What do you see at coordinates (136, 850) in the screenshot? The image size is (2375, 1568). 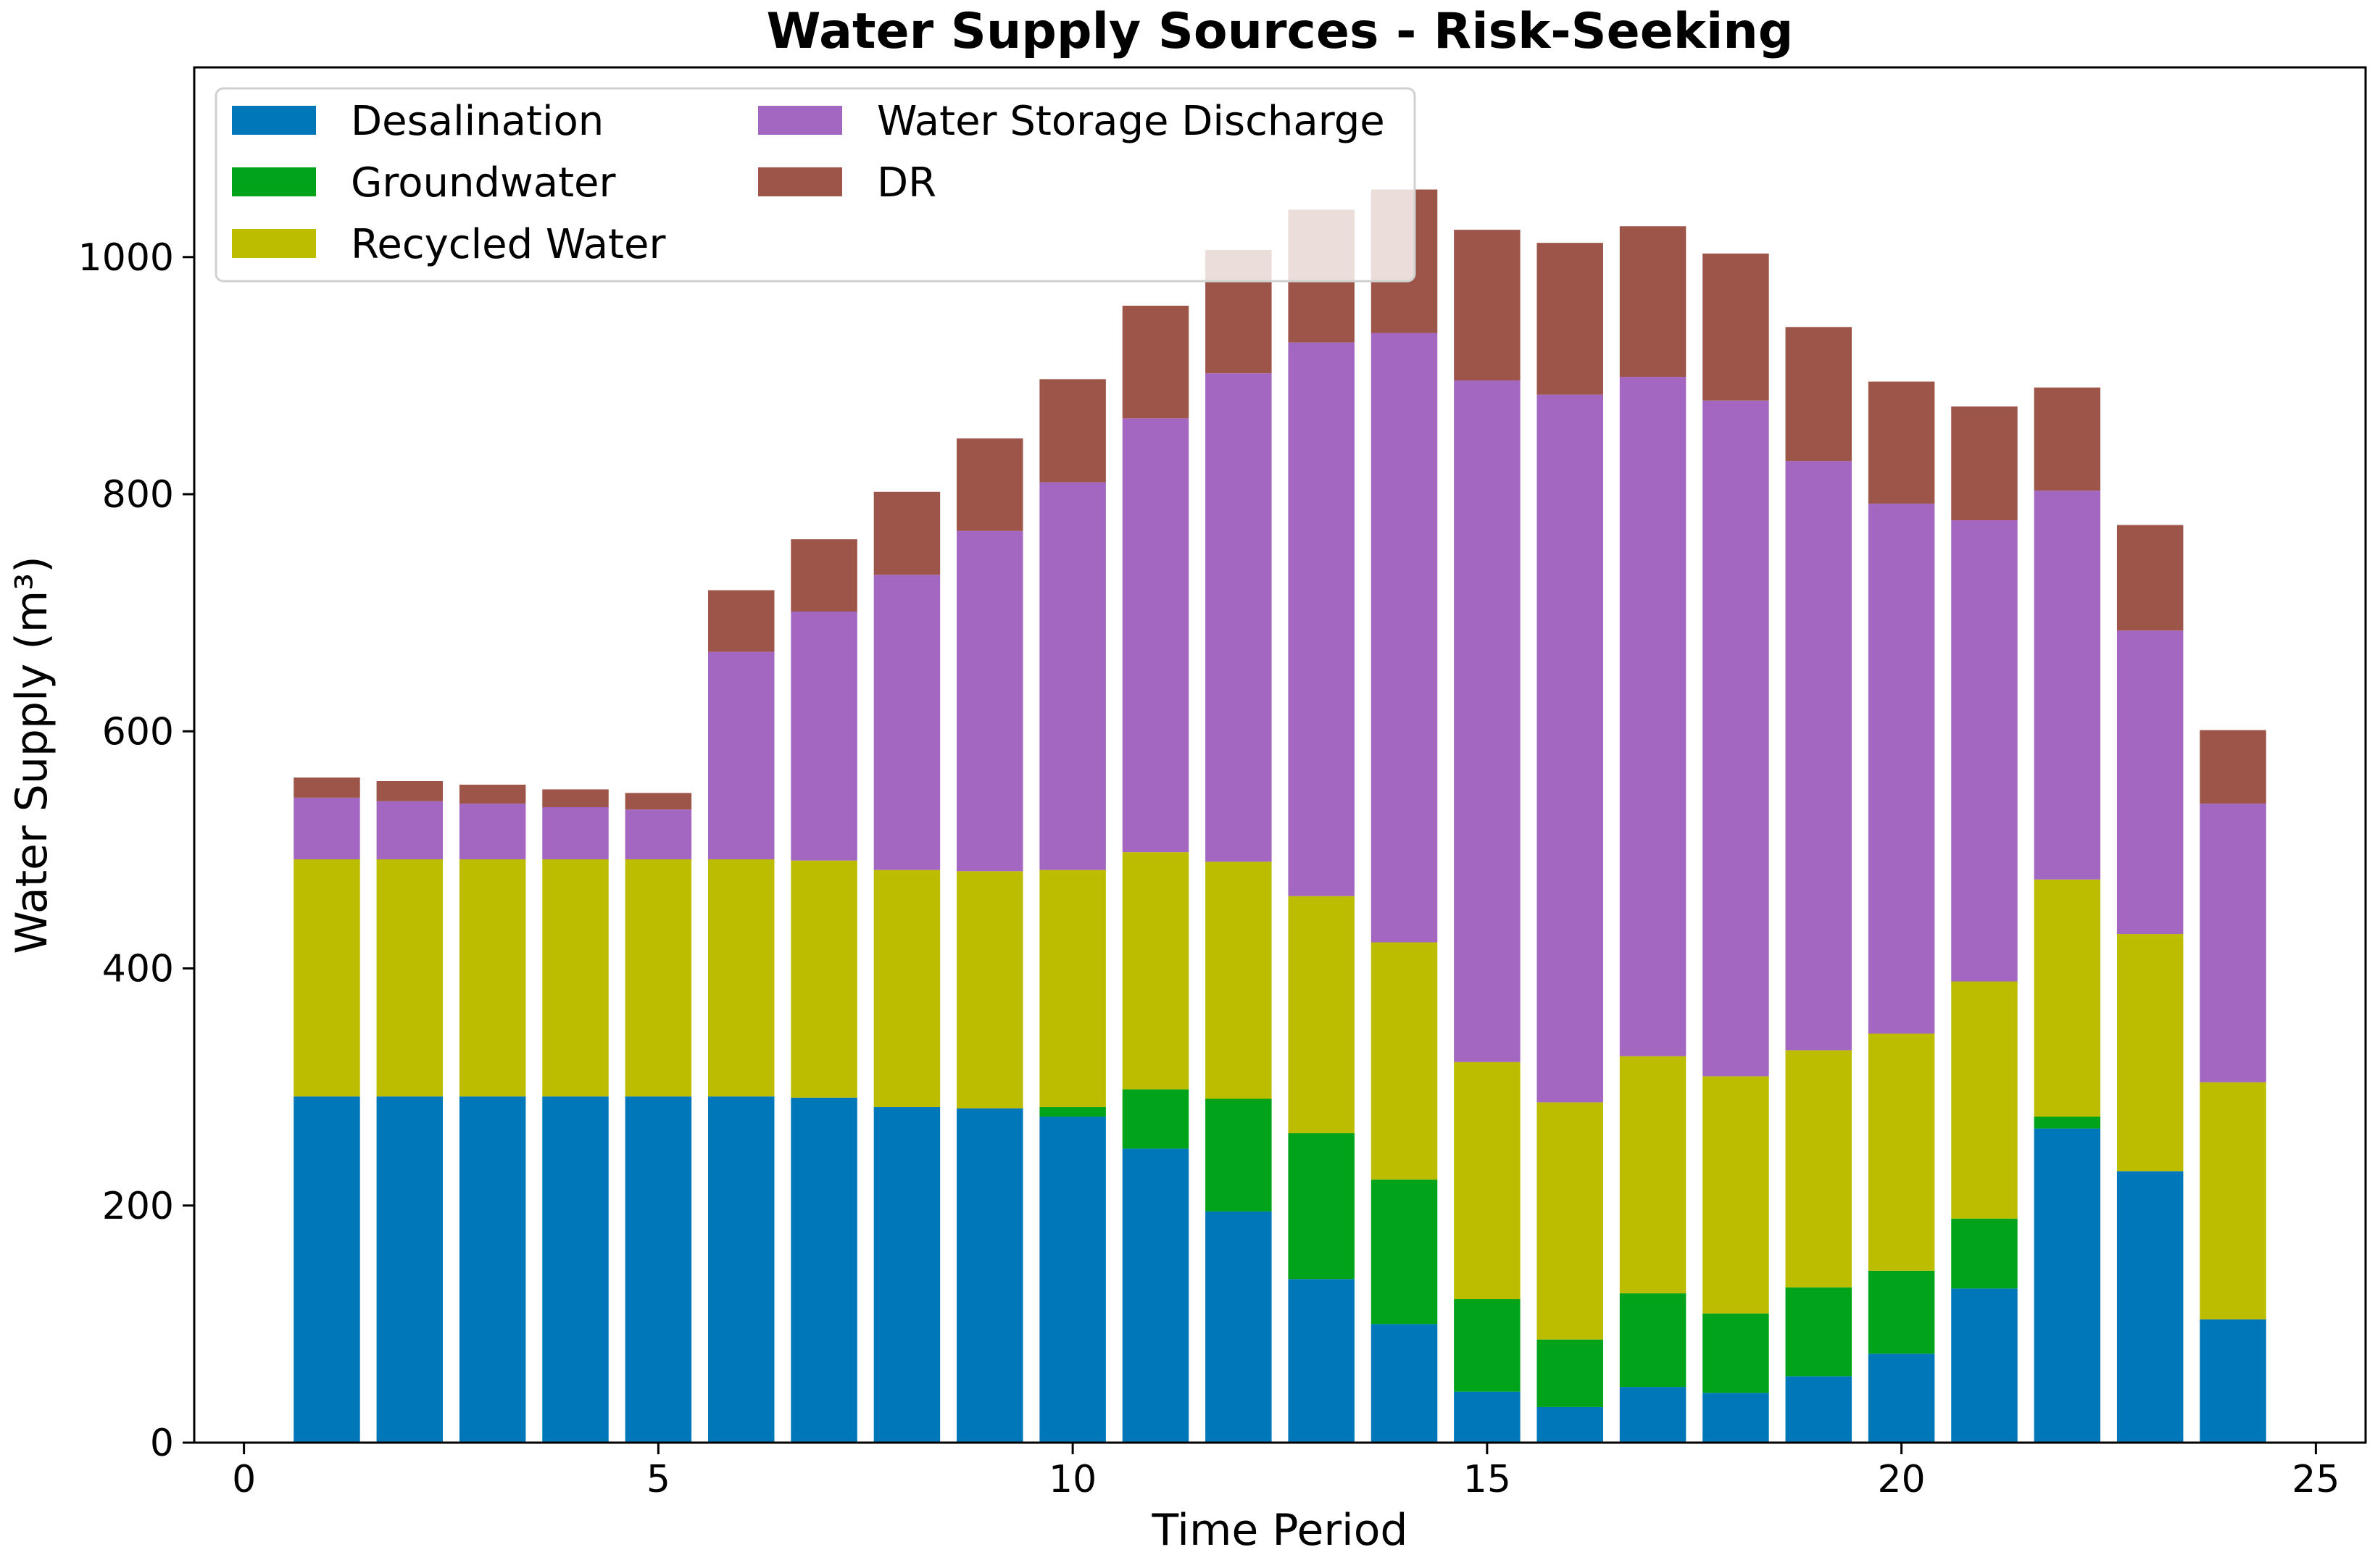 I see `y-axis-ticks: 0 200 400 600 800 1000` at bounding box center [136, 850].